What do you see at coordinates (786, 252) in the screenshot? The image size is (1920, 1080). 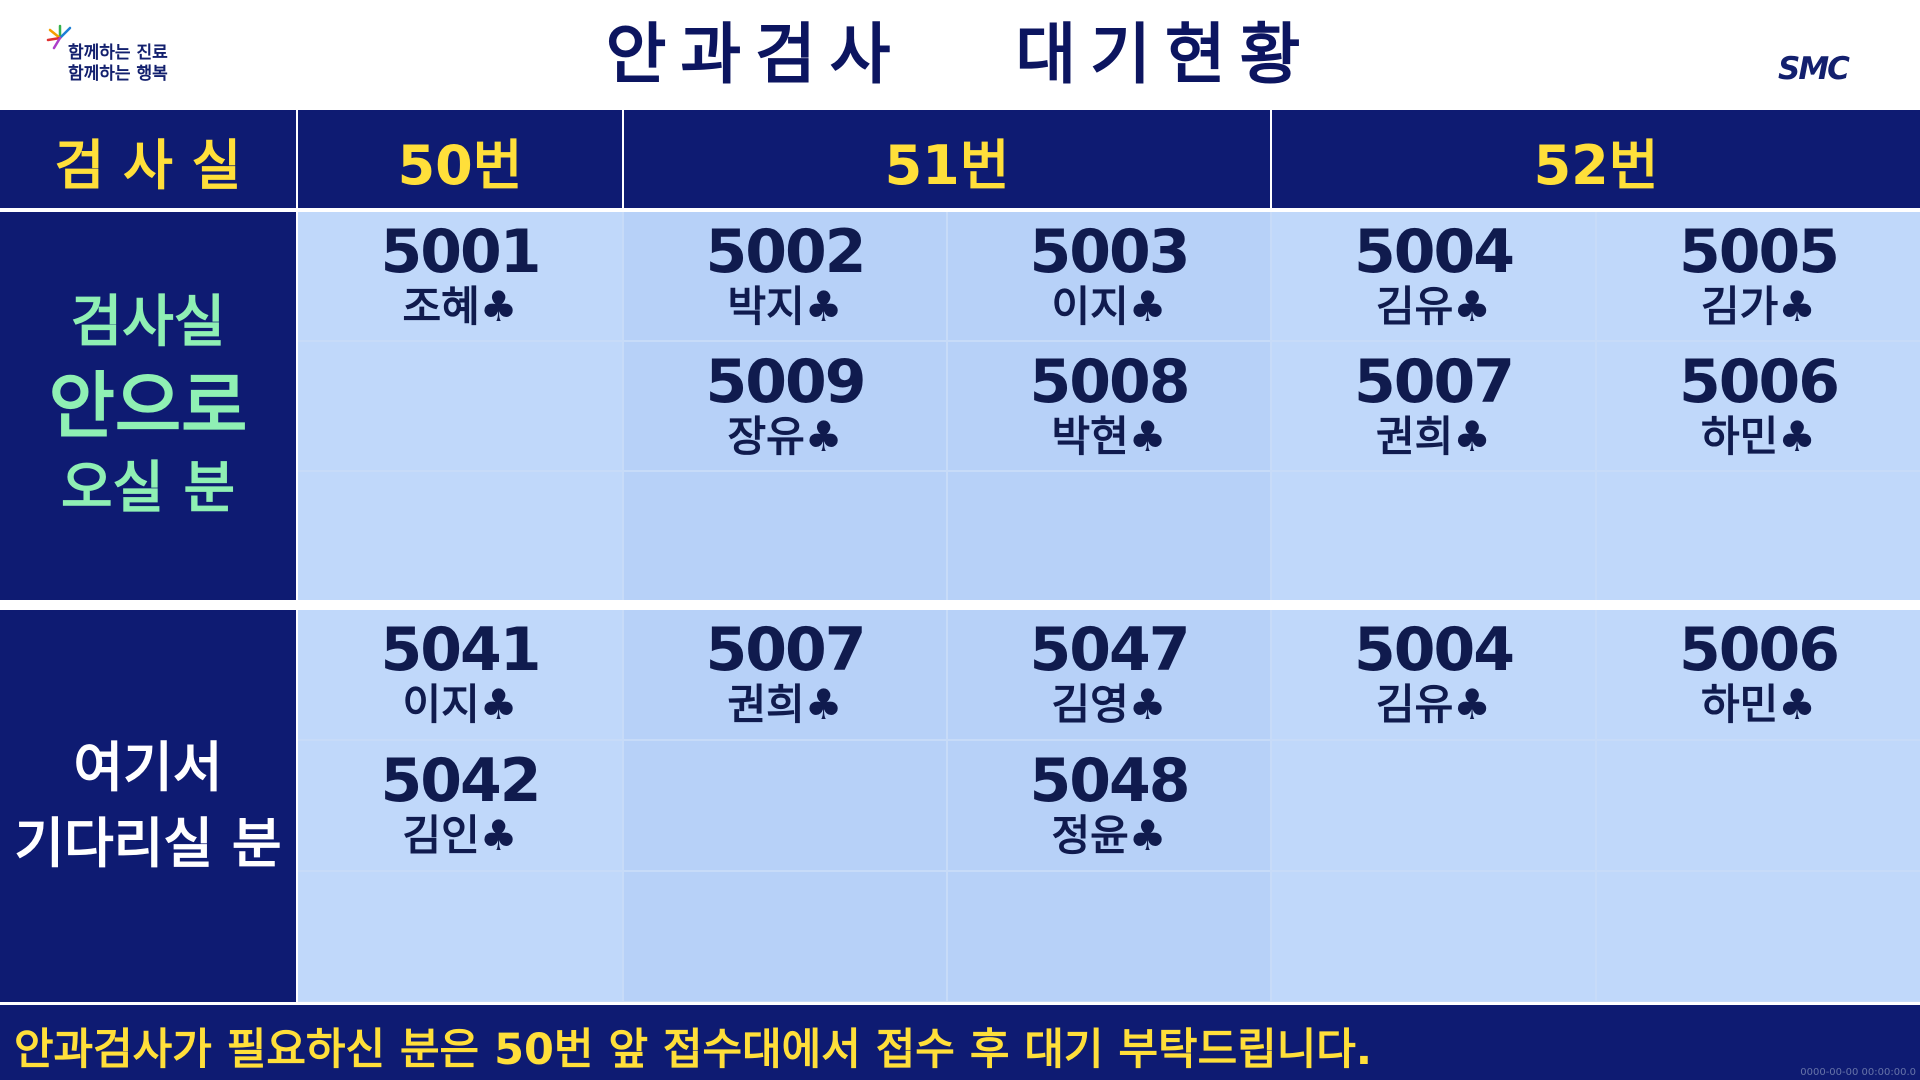 I see `patient-number: 5002` at bounding box center [786, 252].